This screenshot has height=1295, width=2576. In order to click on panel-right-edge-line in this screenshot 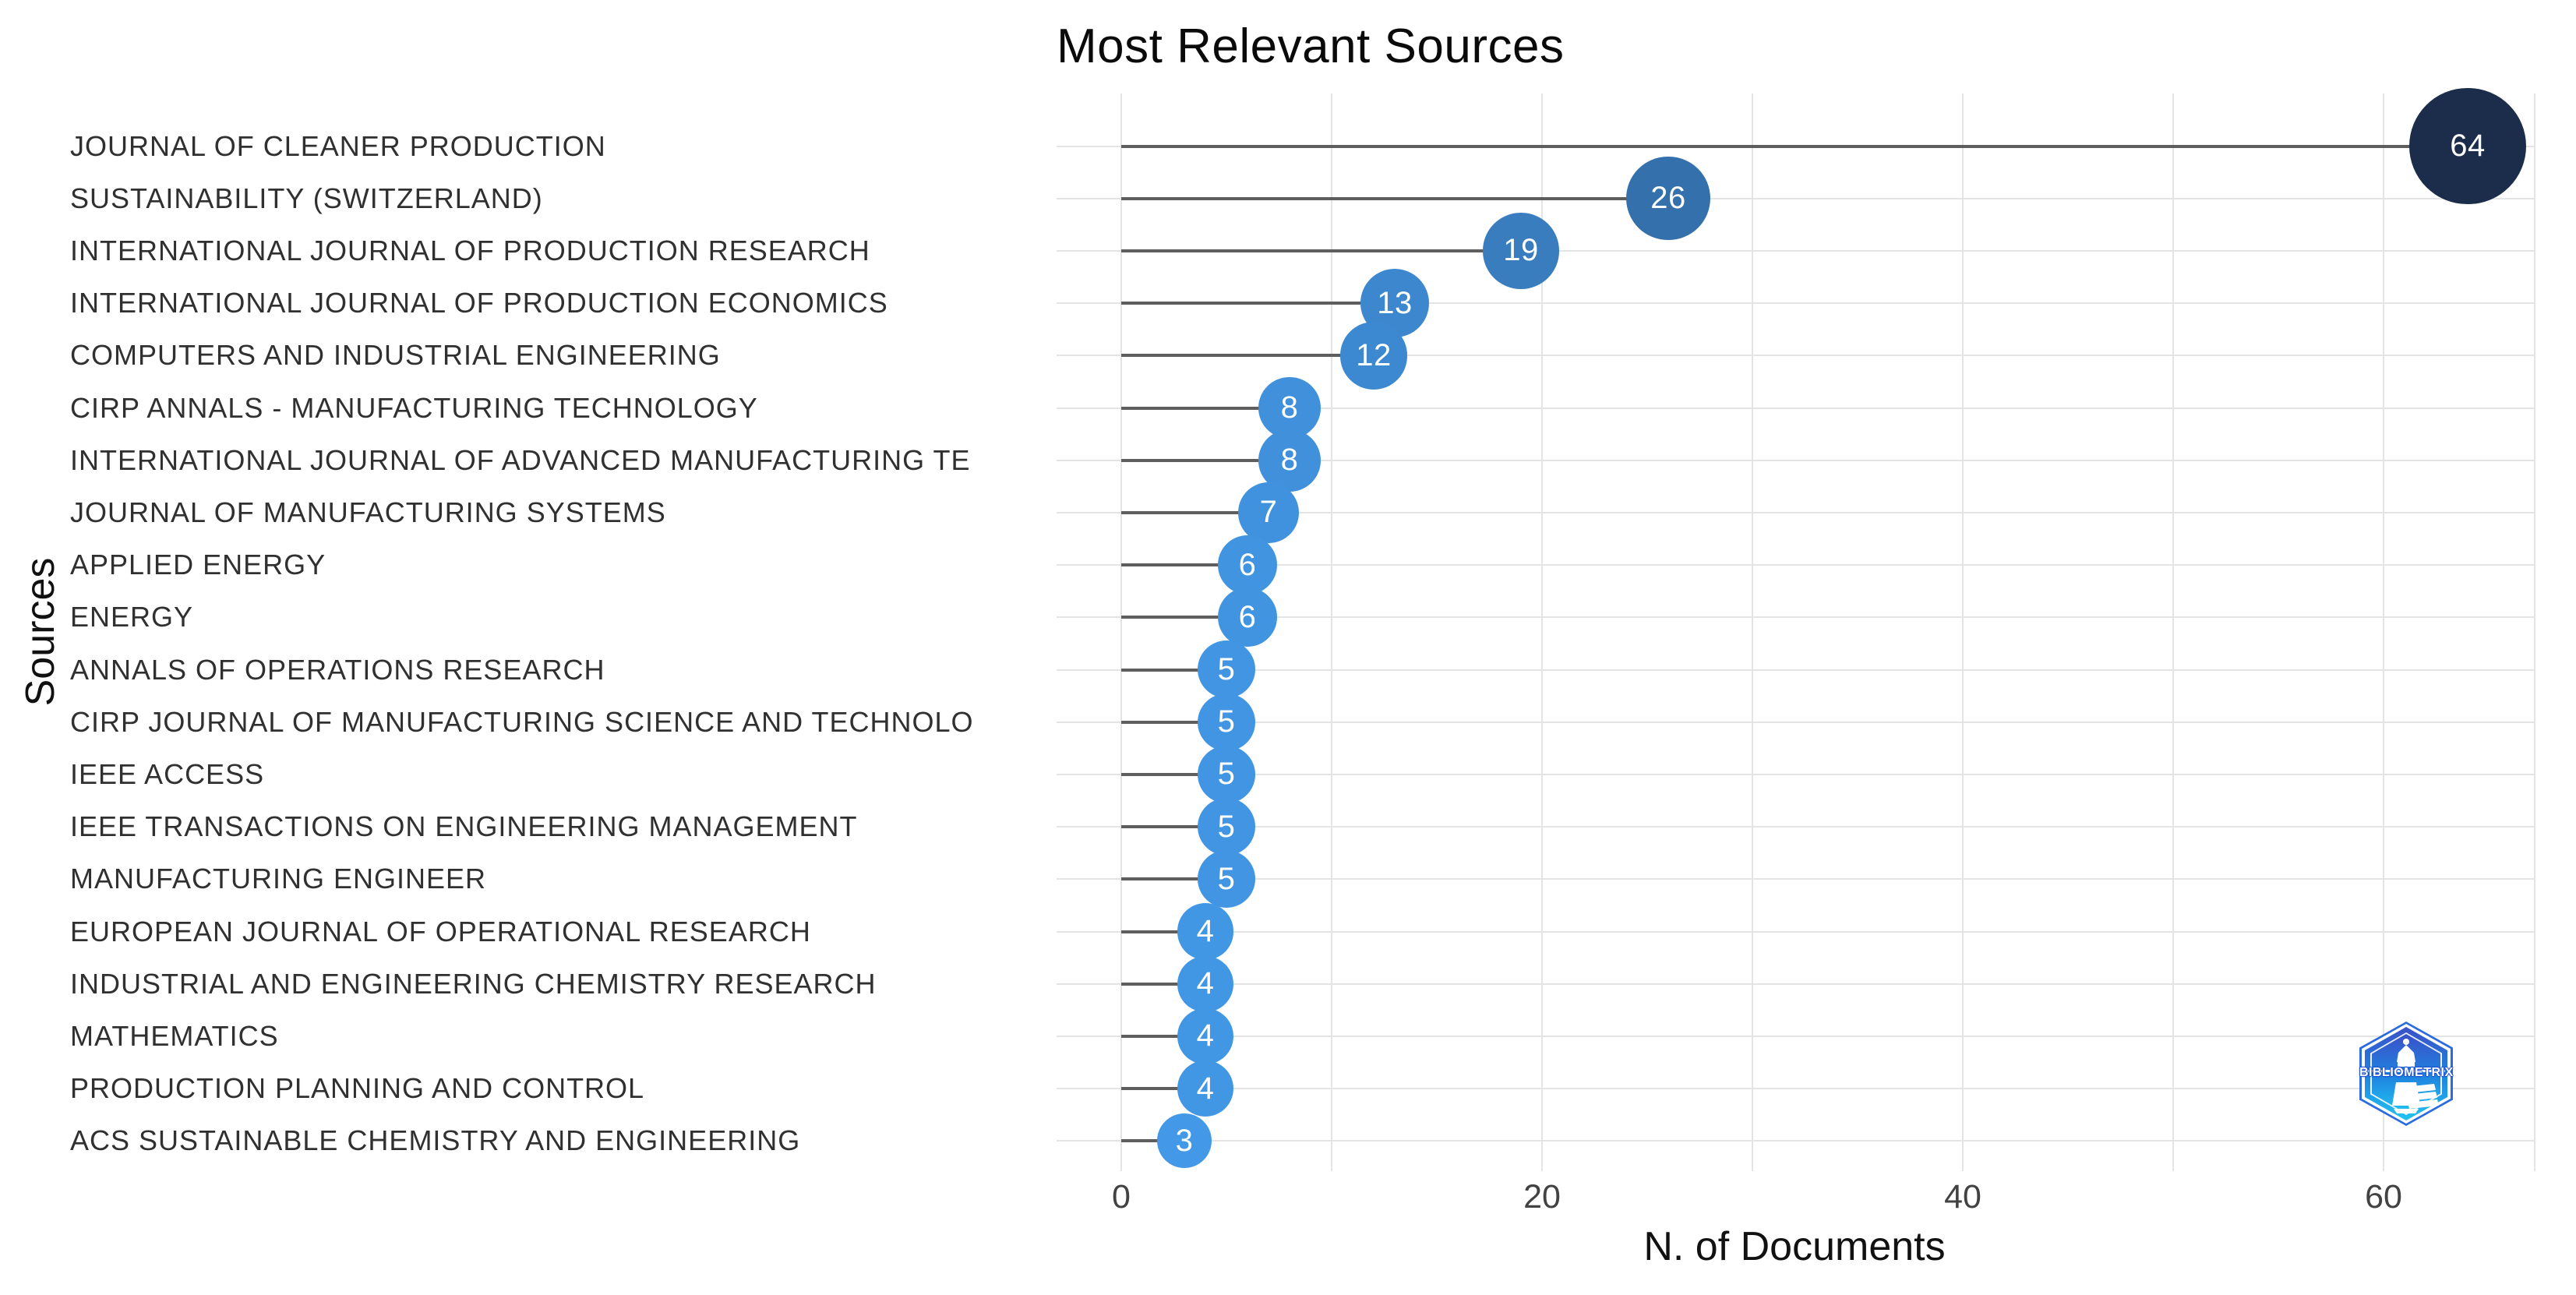, I will do `click(2534, 632)`.